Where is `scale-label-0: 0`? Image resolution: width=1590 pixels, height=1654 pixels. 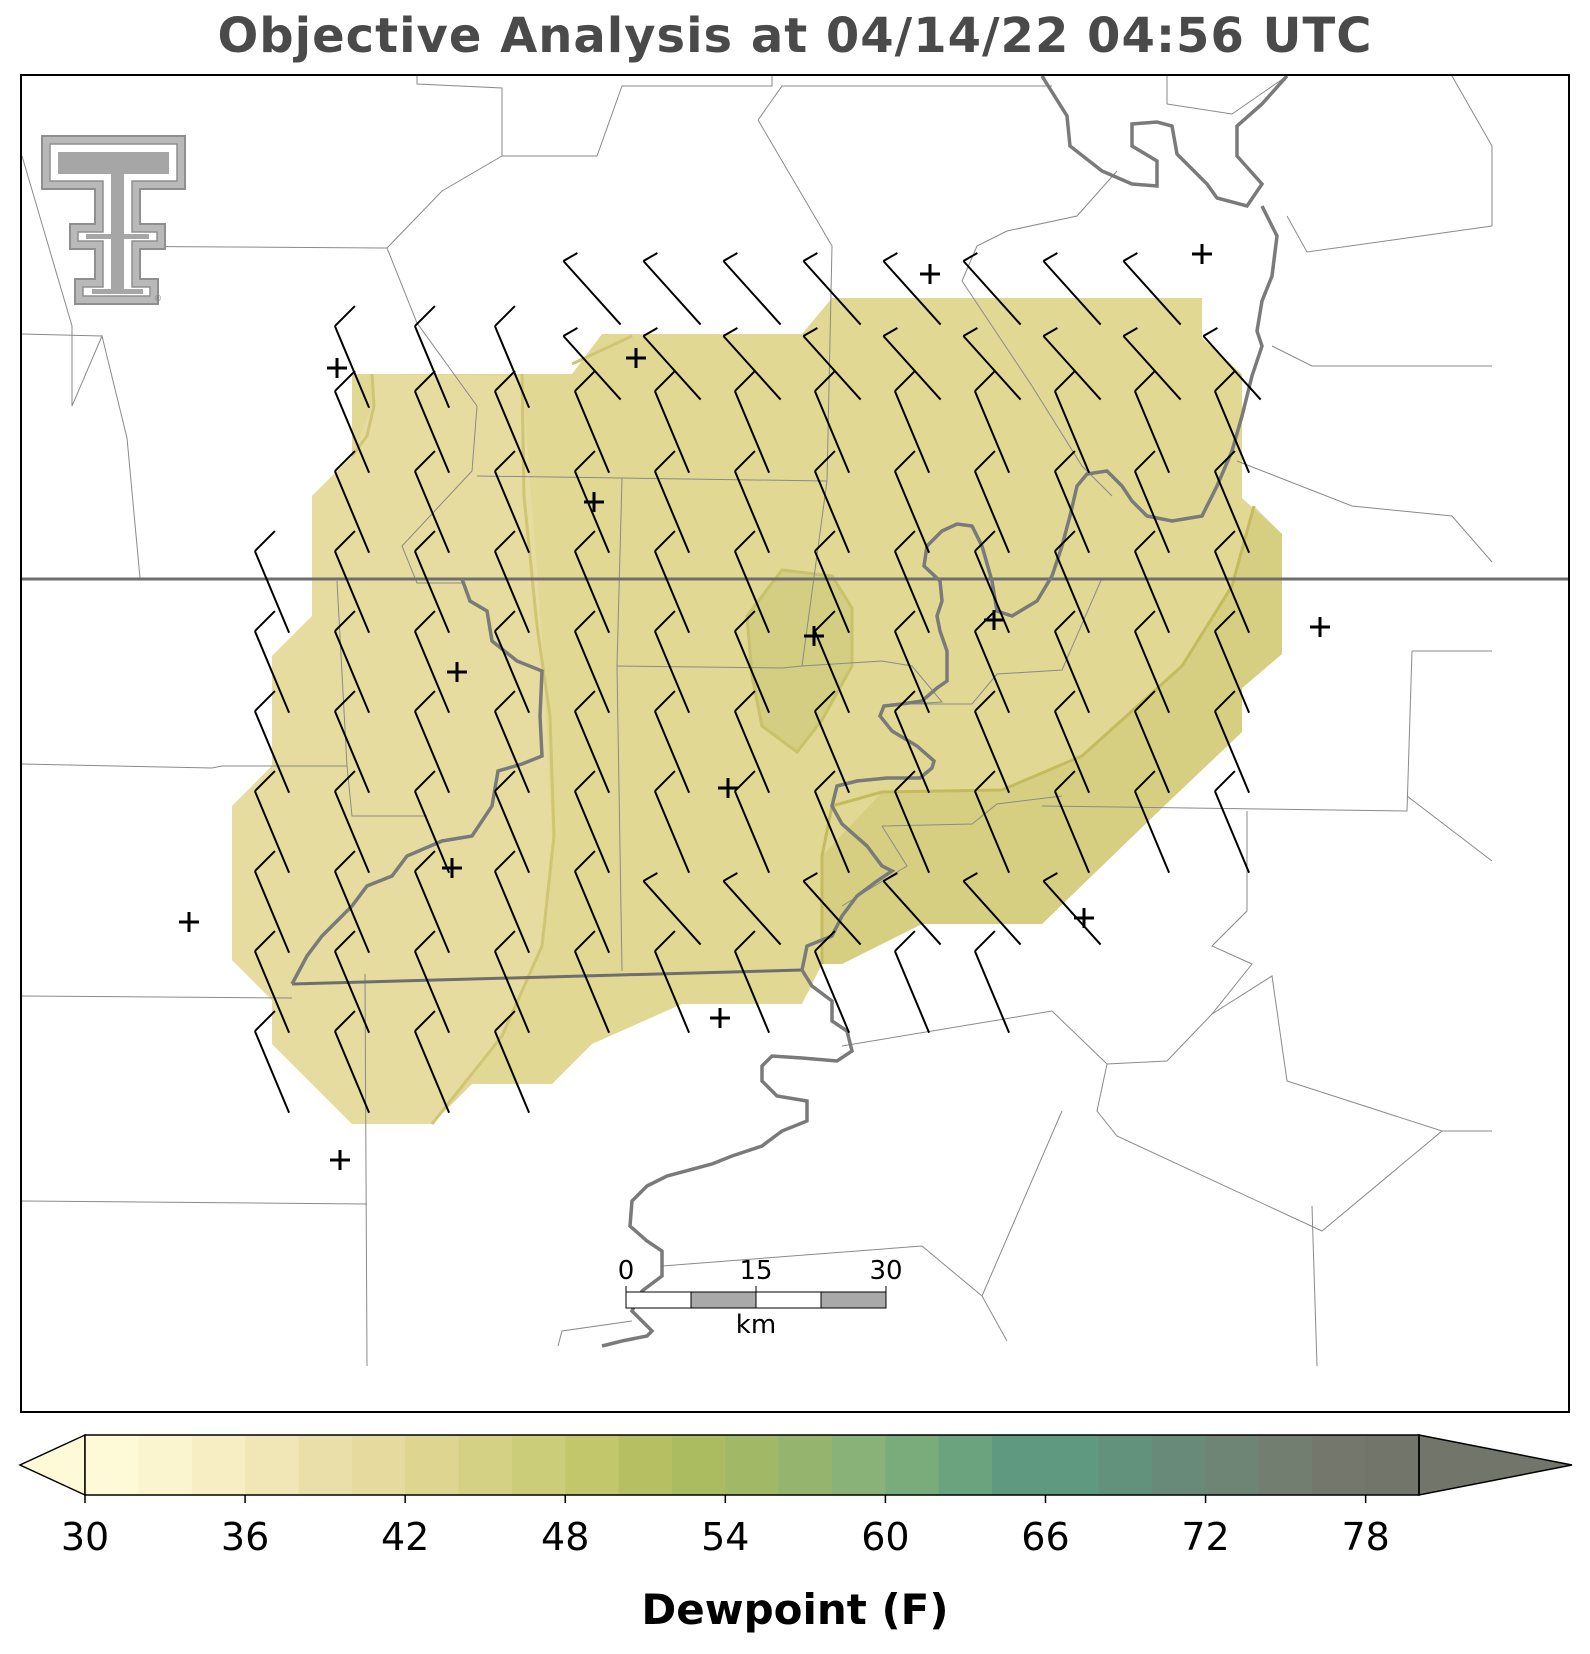
scale-label-0: 0 is located at coordinates (626, 1271).